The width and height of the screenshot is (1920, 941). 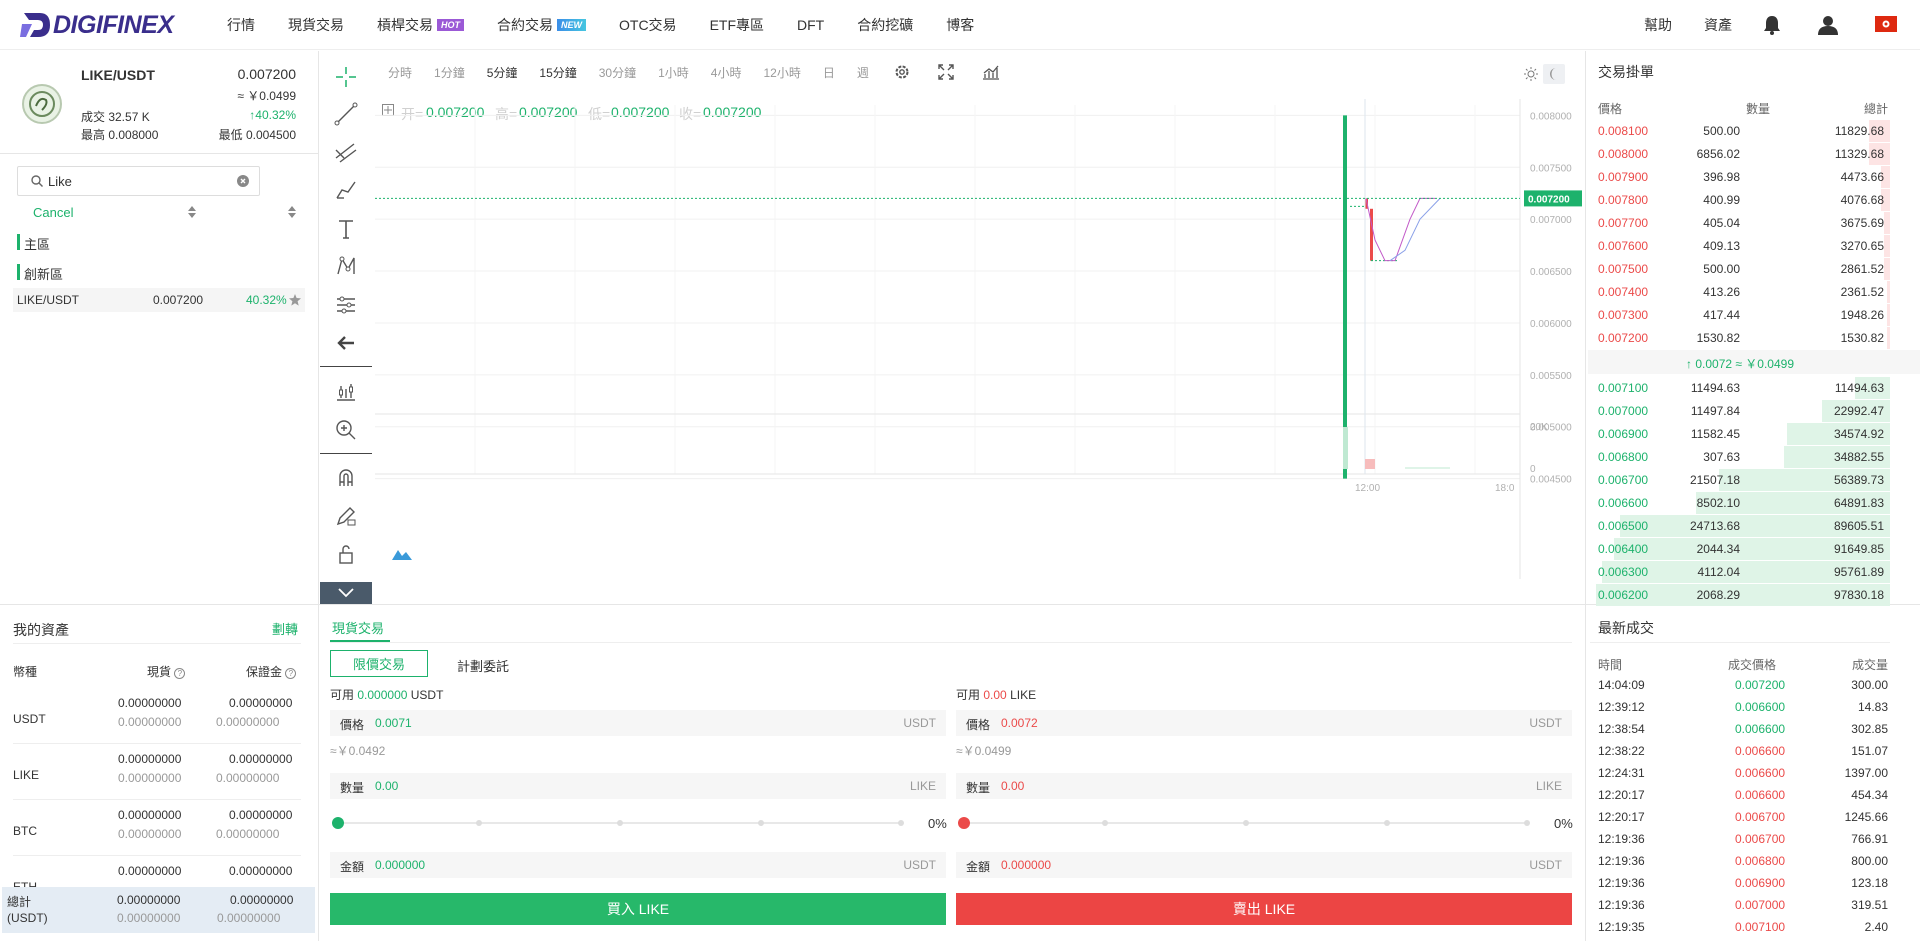 What do you see at coordinates (1743, 526) in the screenshot?
I see `bid-row: 0.006500 24713.68 89605.51` at bounding box center [1743, 526].